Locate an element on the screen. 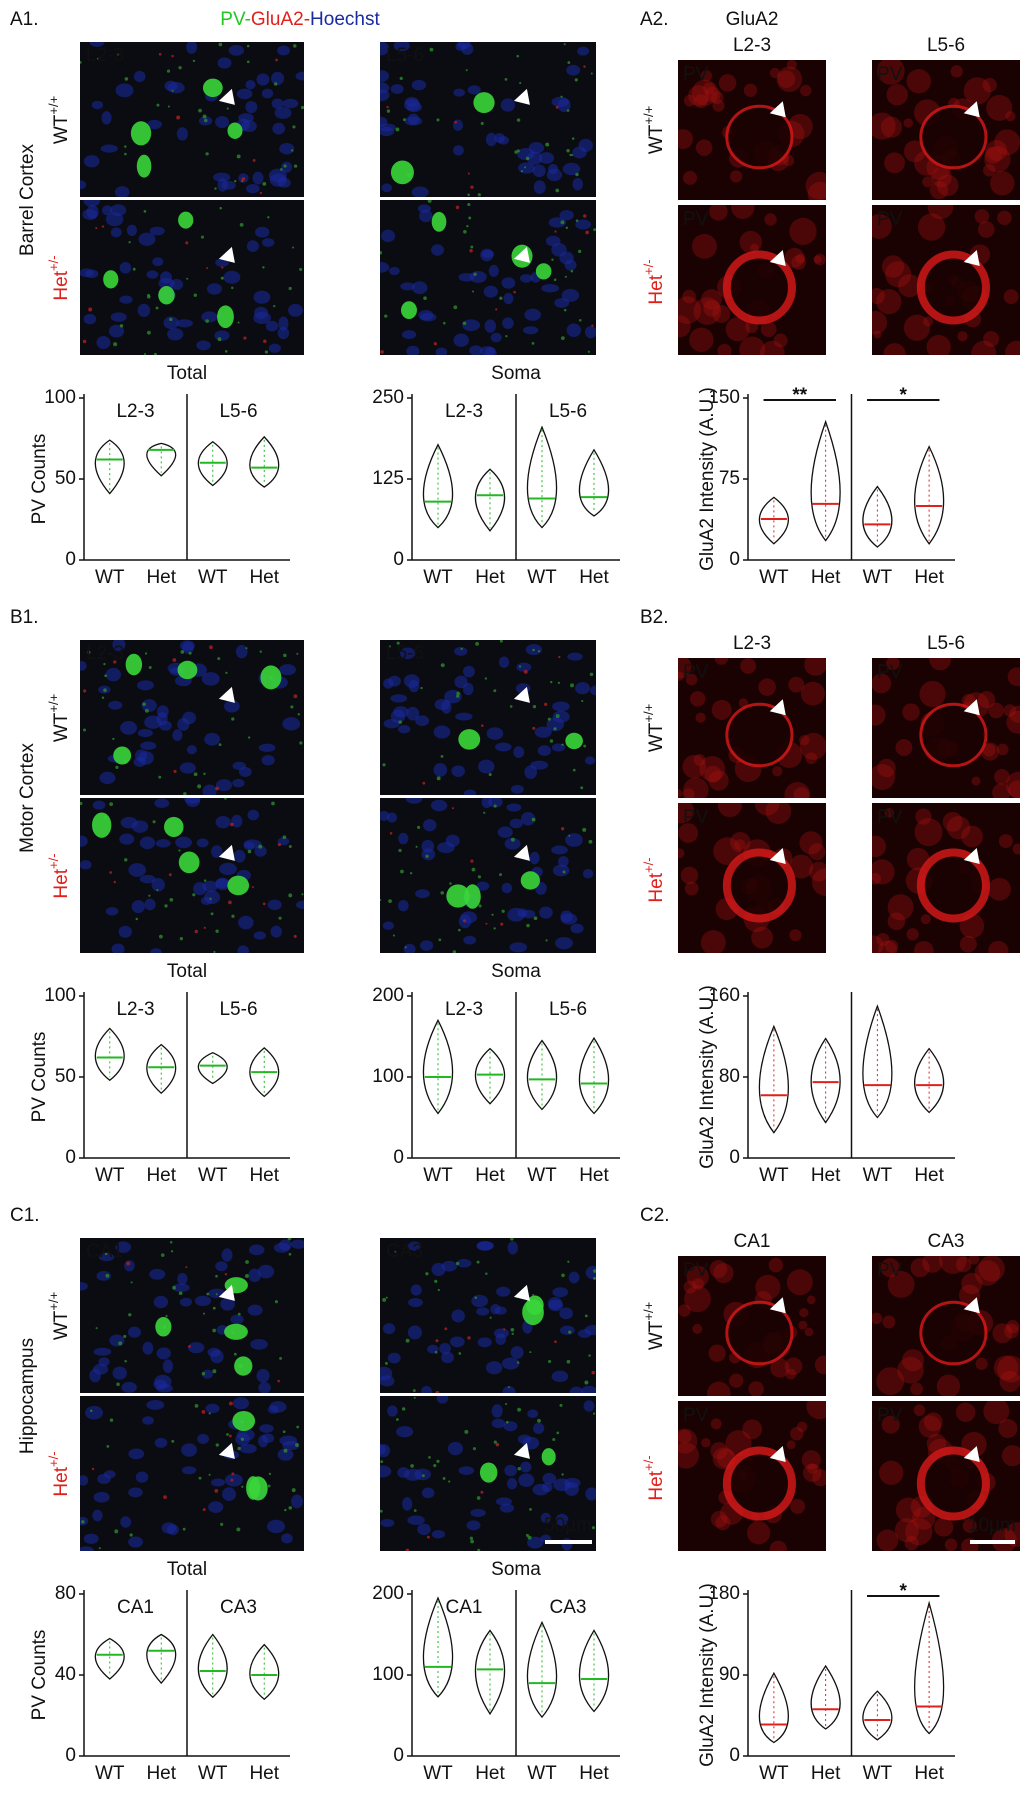 This screenshot has width=1031, height=1800. genotype: WT is located at coordinates (656, 1335).